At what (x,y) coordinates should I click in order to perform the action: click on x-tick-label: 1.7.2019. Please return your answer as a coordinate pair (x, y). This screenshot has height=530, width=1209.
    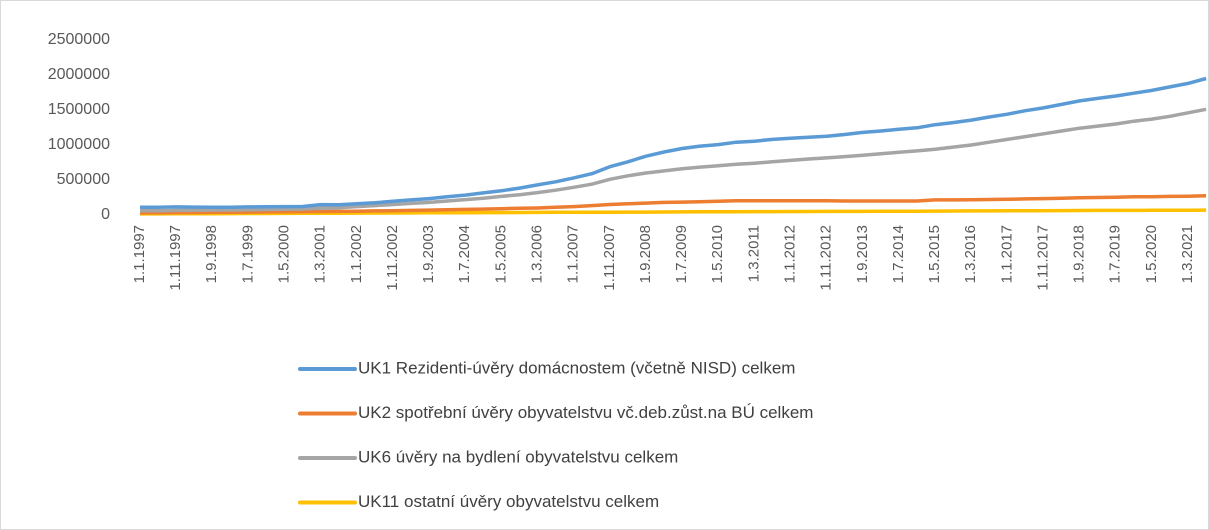
    Looking at the image, I should click on (1115, 254).